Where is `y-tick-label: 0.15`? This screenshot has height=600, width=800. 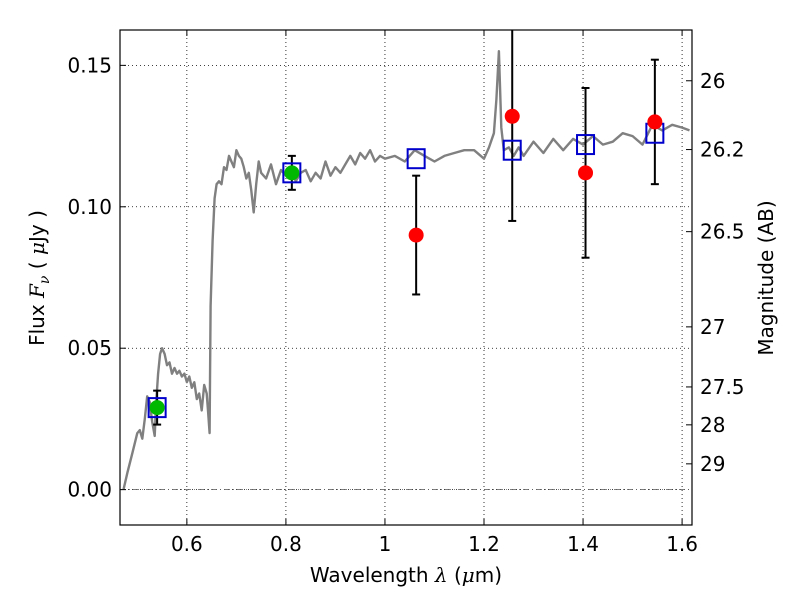 y-tick-label: 0.15 is located at coordinates (89, 65).